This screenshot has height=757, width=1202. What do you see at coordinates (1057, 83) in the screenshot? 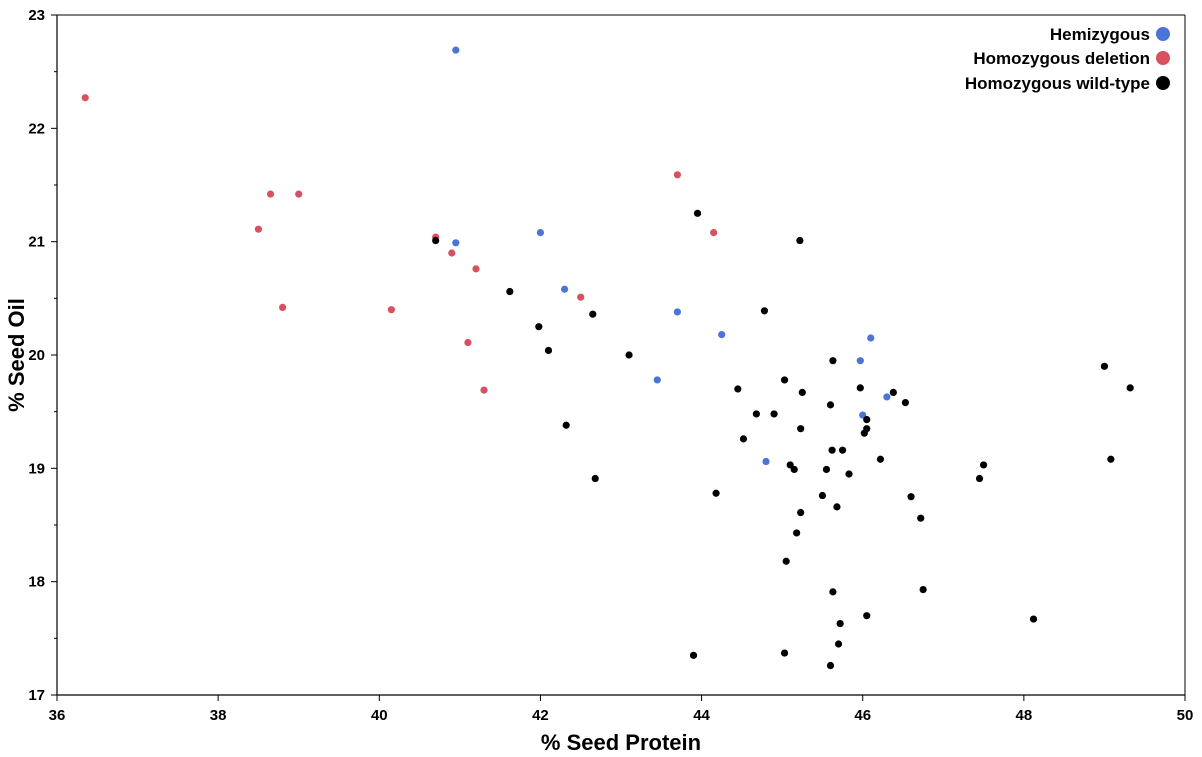
I see `legend-label-homozygous-wild-type: Homozygous wild-type` at bounding box center [1057, 83].